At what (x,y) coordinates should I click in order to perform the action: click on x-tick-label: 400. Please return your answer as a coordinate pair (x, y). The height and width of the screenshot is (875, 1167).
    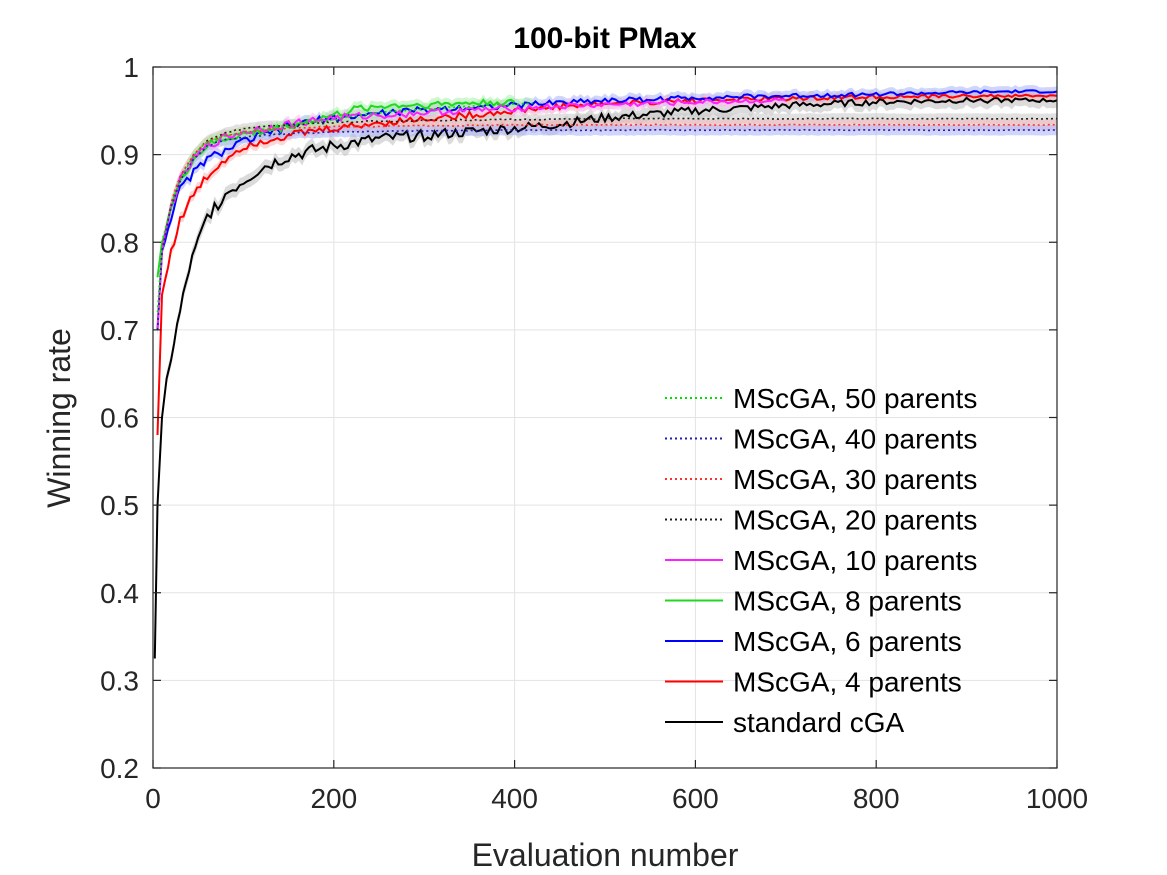
    Looking at the image, I should click on (514, 798).